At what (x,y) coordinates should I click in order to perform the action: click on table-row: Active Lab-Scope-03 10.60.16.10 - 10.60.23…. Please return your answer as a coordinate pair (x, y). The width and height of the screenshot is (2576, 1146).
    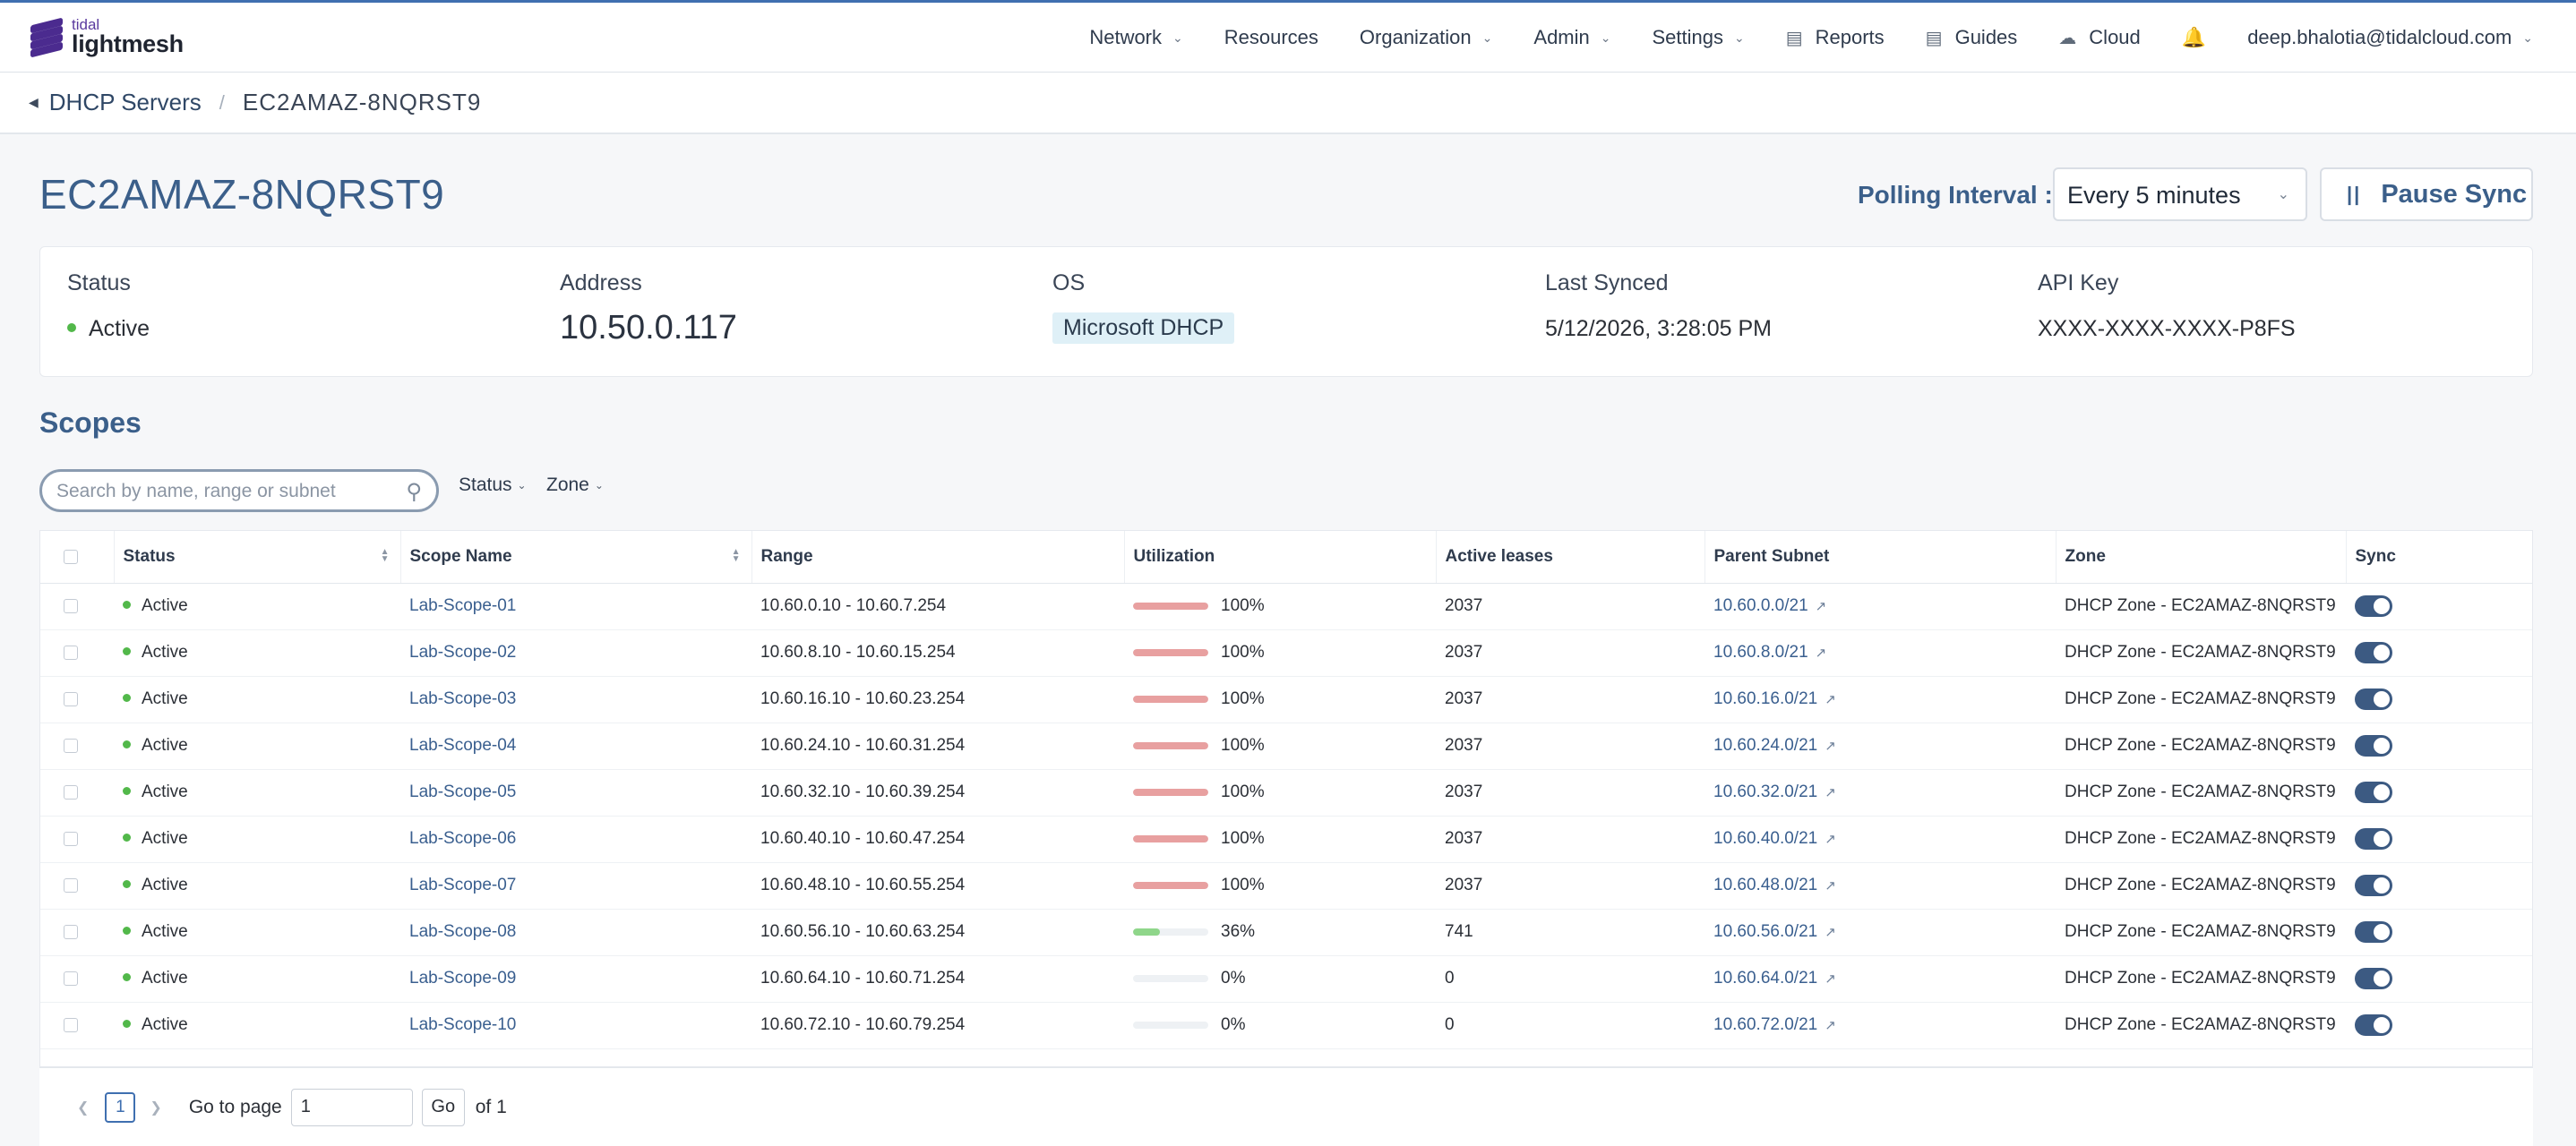
    Looking at the image, I should click on (1286, 699).